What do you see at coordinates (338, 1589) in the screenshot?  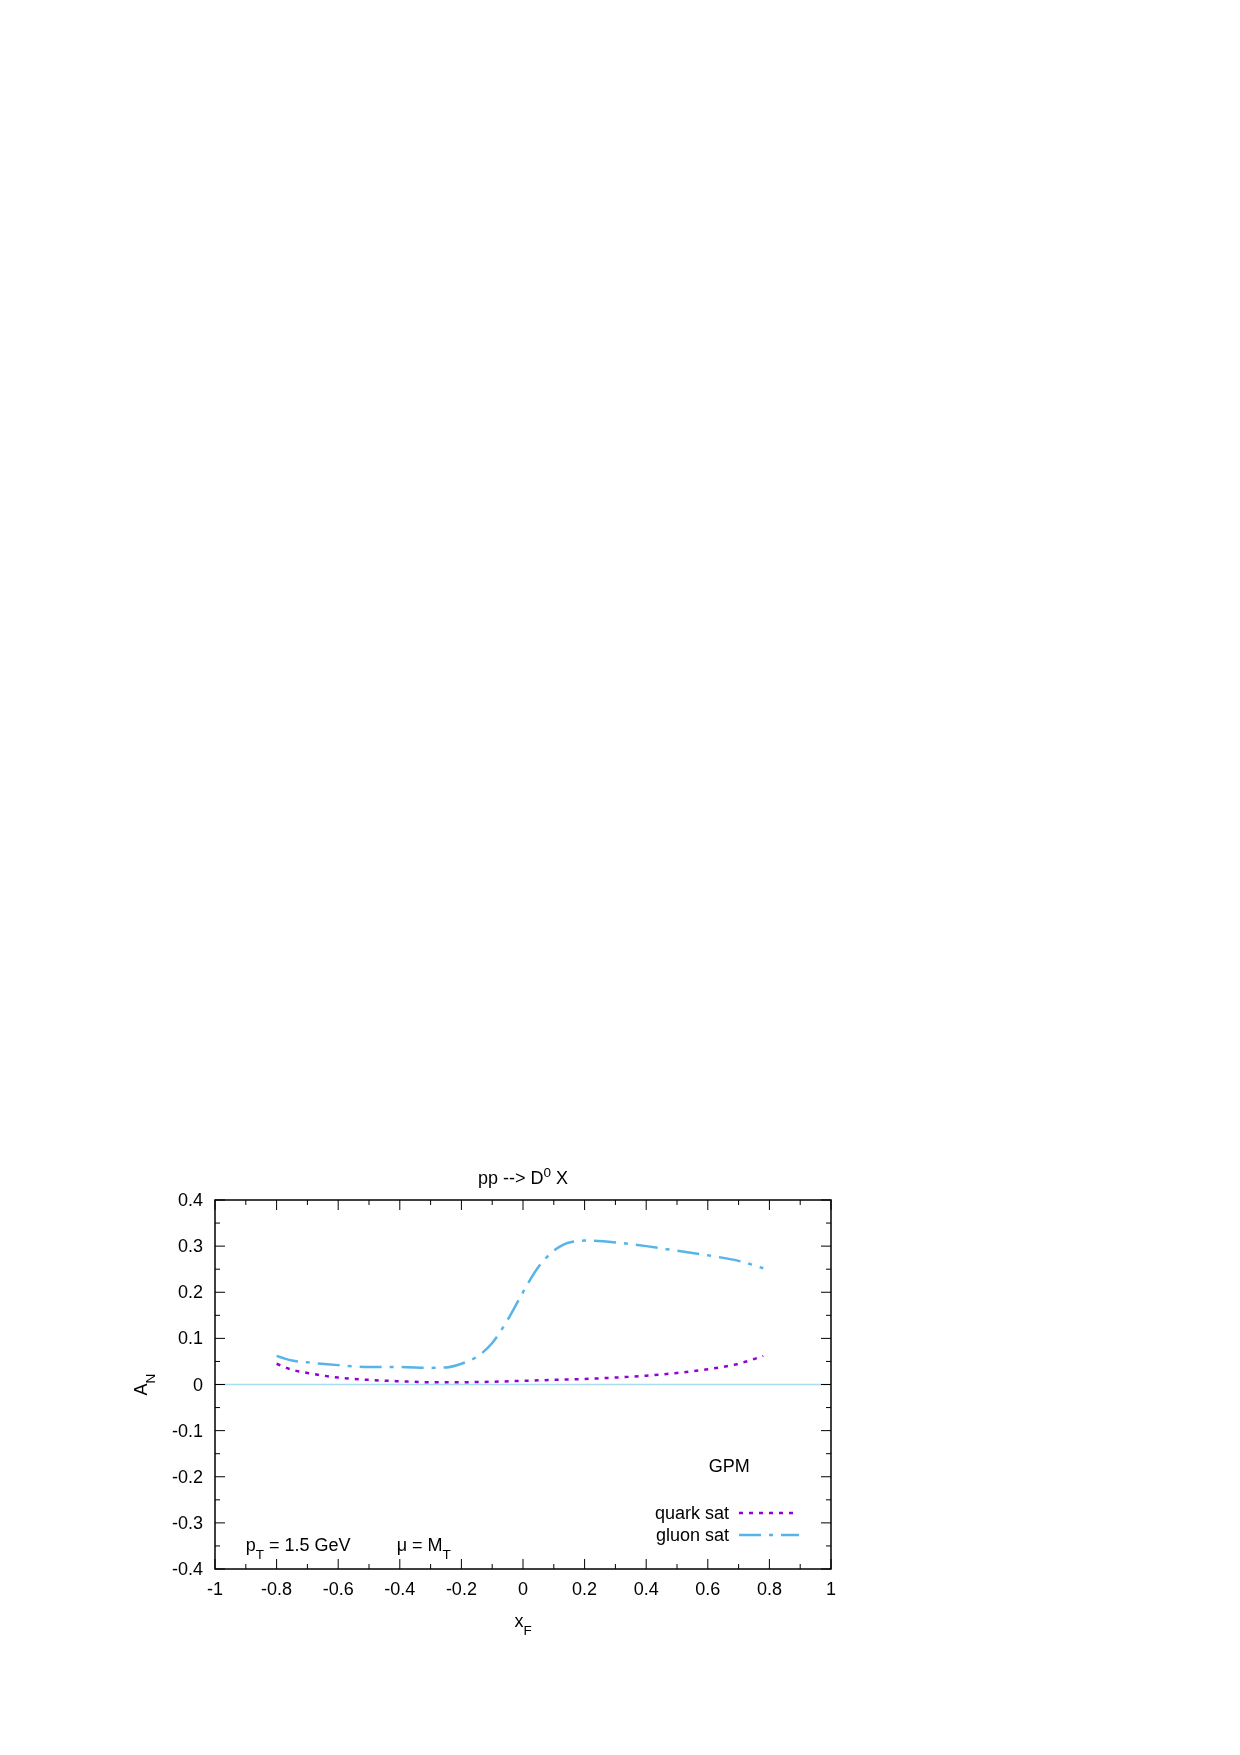 I see `x-tick-label: -0.6` at bounding box center [338, 1589].